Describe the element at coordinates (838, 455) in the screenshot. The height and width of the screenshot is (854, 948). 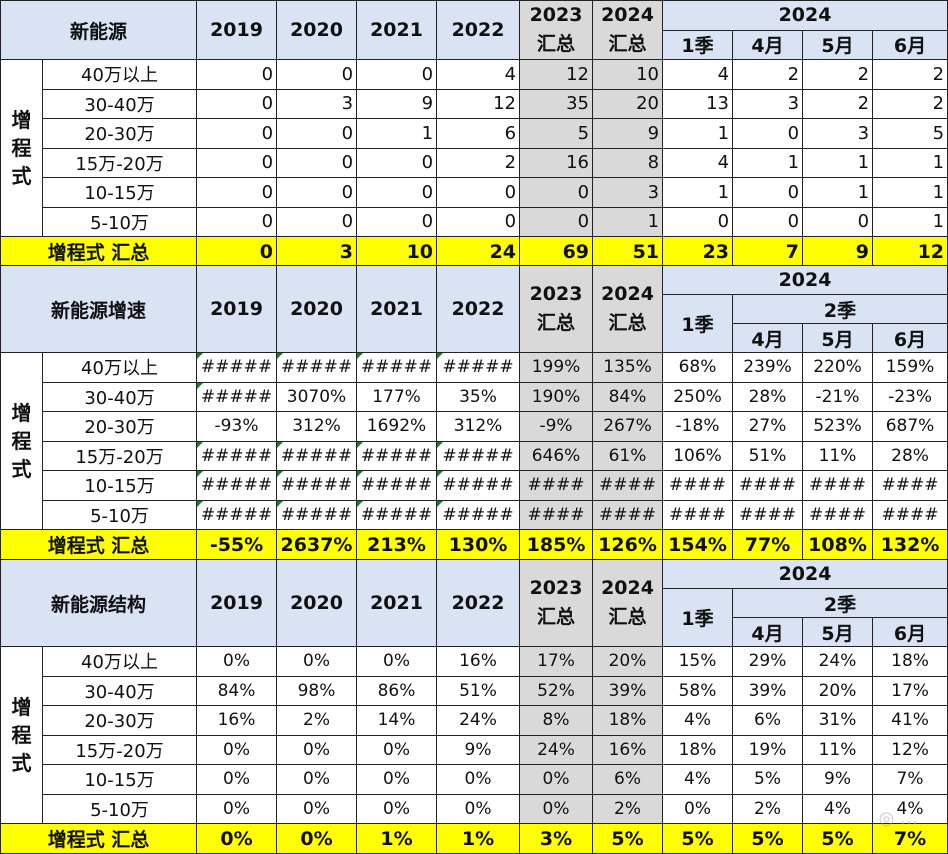
I see `data-cell: 11%` at that location.